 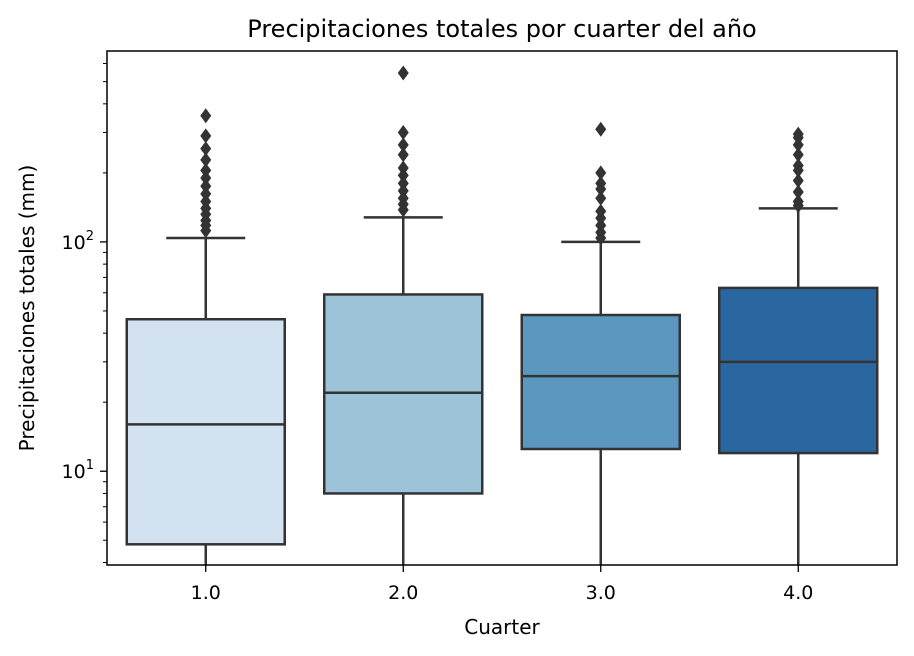 I want to click on box-group-2.0, so click(x=403, y=315).